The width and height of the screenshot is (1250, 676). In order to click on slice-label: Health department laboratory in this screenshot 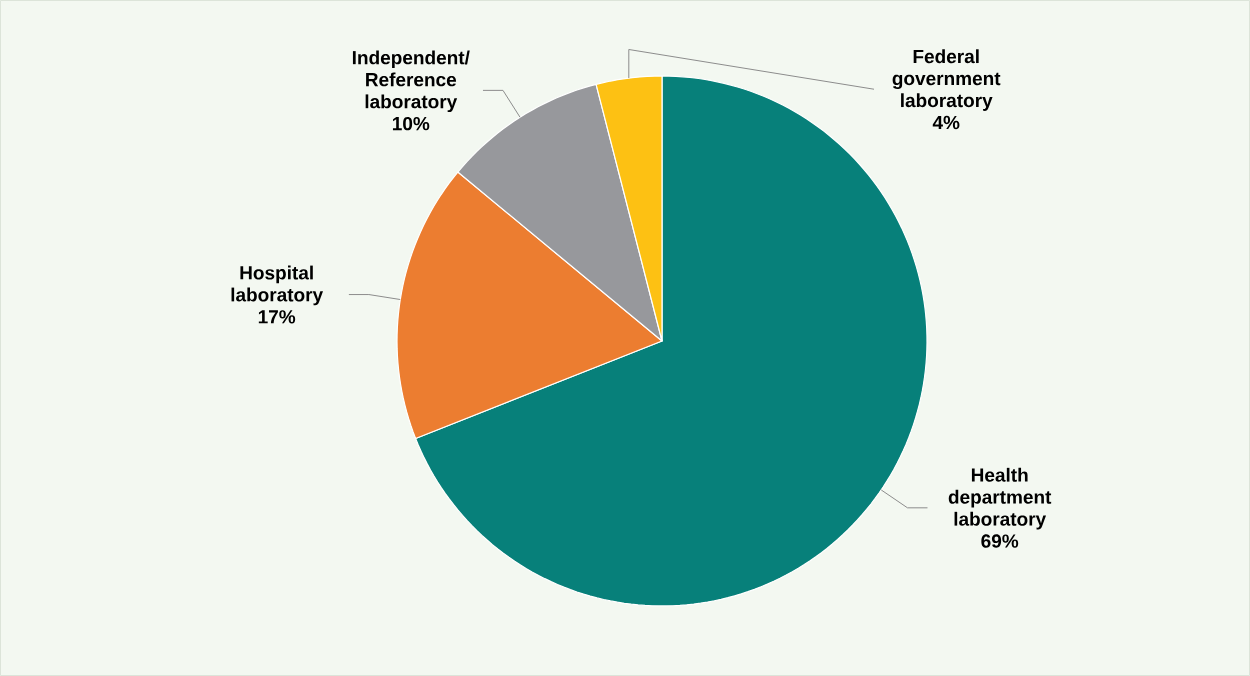, I will do `click(1000, 498)`.